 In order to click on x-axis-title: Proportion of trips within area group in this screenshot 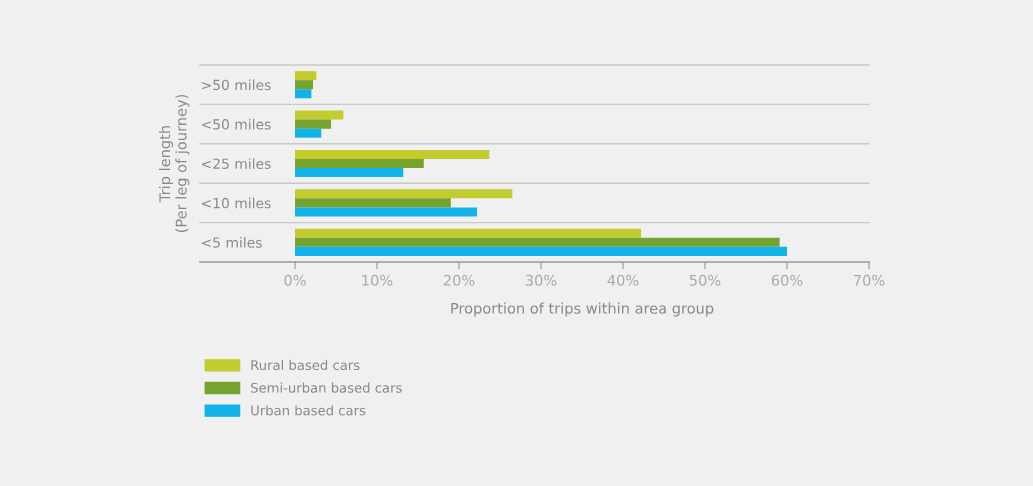, I will do `click(582, 309)`.